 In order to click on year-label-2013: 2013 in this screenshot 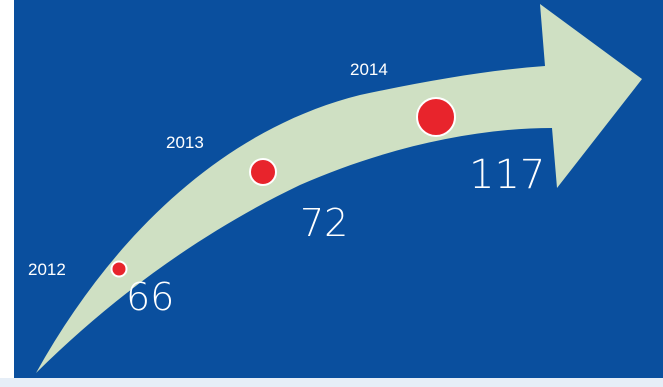, I will do `click(185, 142)`.